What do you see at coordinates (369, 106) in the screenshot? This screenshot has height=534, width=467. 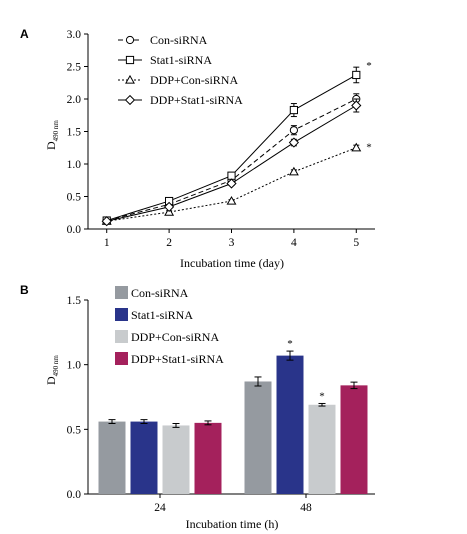 I see `panel-a-annotations: **` at bounding box center [369, 106].